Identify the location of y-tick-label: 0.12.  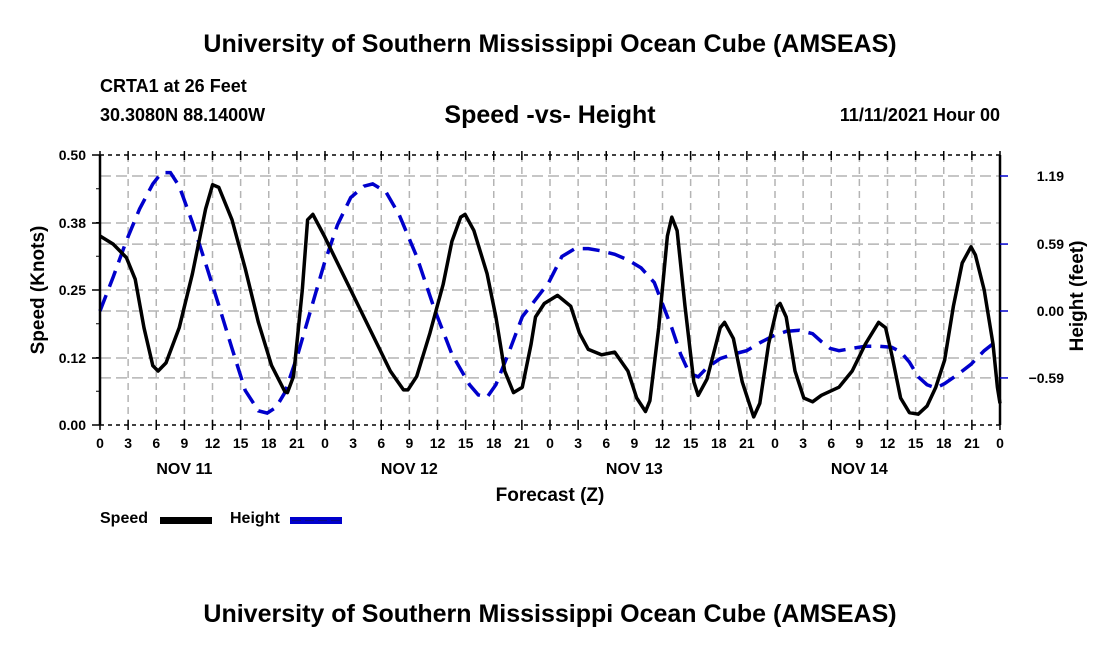
(72, 358).